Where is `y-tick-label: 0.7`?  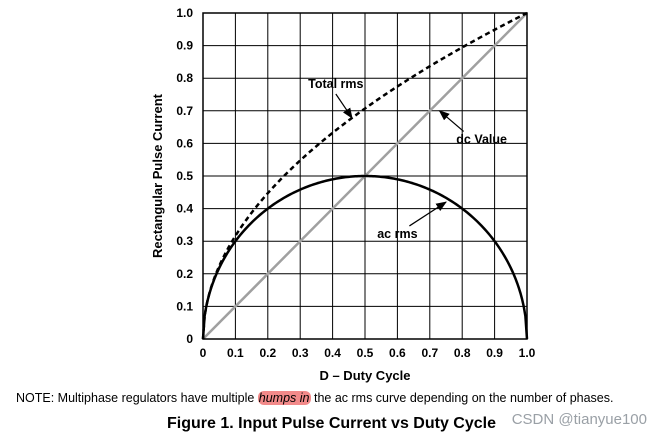
y-tick-label: 0.7 is located at coordinates (184, 111).